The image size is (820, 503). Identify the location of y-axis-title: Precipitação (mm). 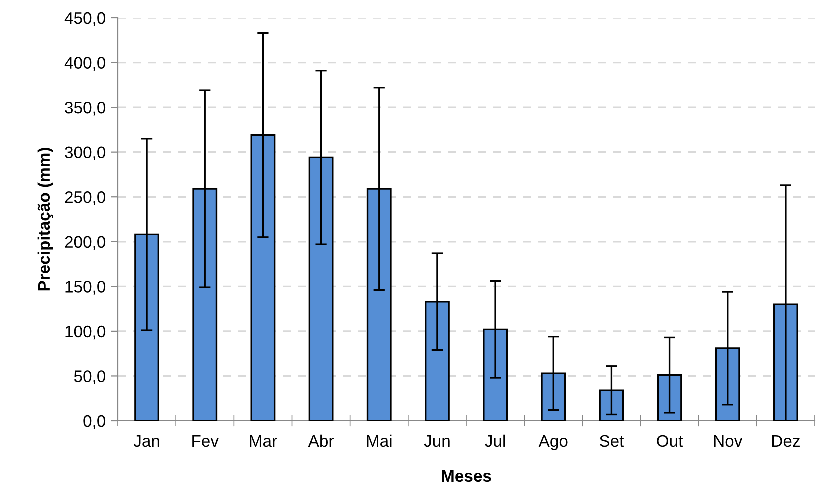
(46, 219).